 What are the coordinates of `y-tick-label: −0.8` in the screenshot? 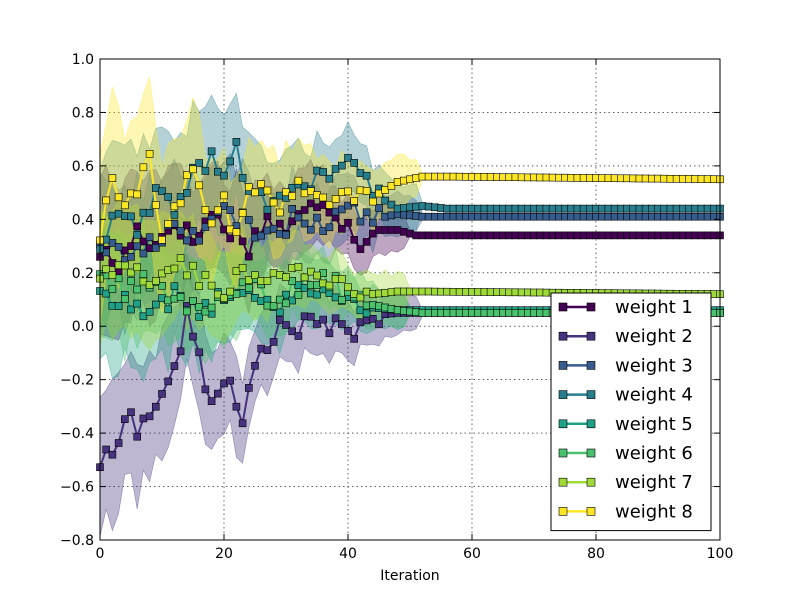 It's located at (77, 541).